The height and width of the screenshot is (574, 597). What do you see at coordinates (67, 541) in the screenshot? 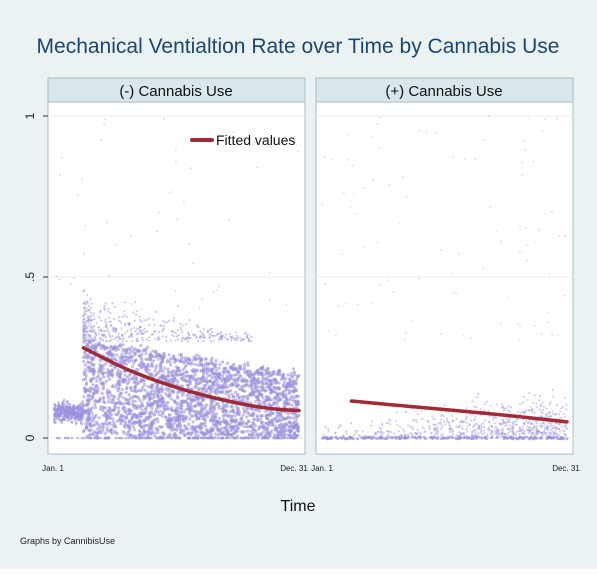
I see `graph-note: Graphs by CannibisUse` at bounding box center [67, 541].